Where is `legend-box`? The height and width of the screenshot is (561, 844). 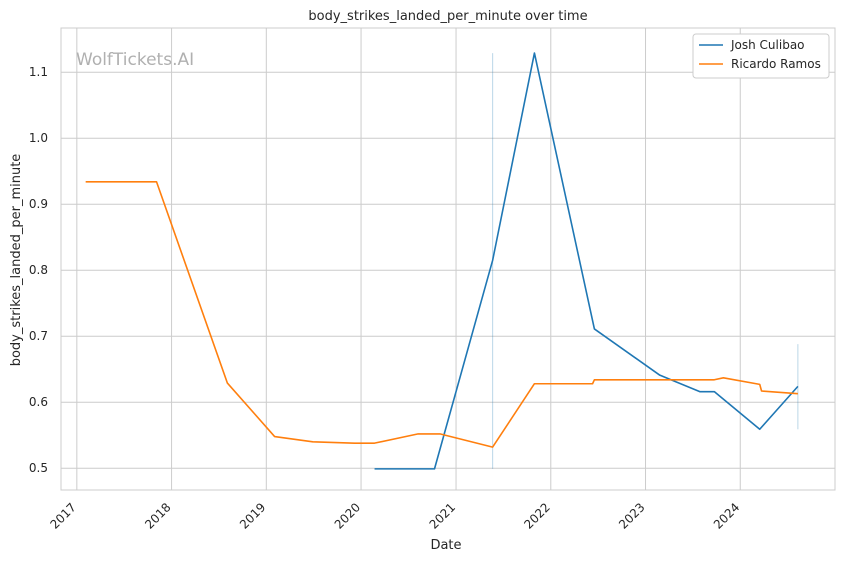
legend-box is located at coordinates (761, 56).